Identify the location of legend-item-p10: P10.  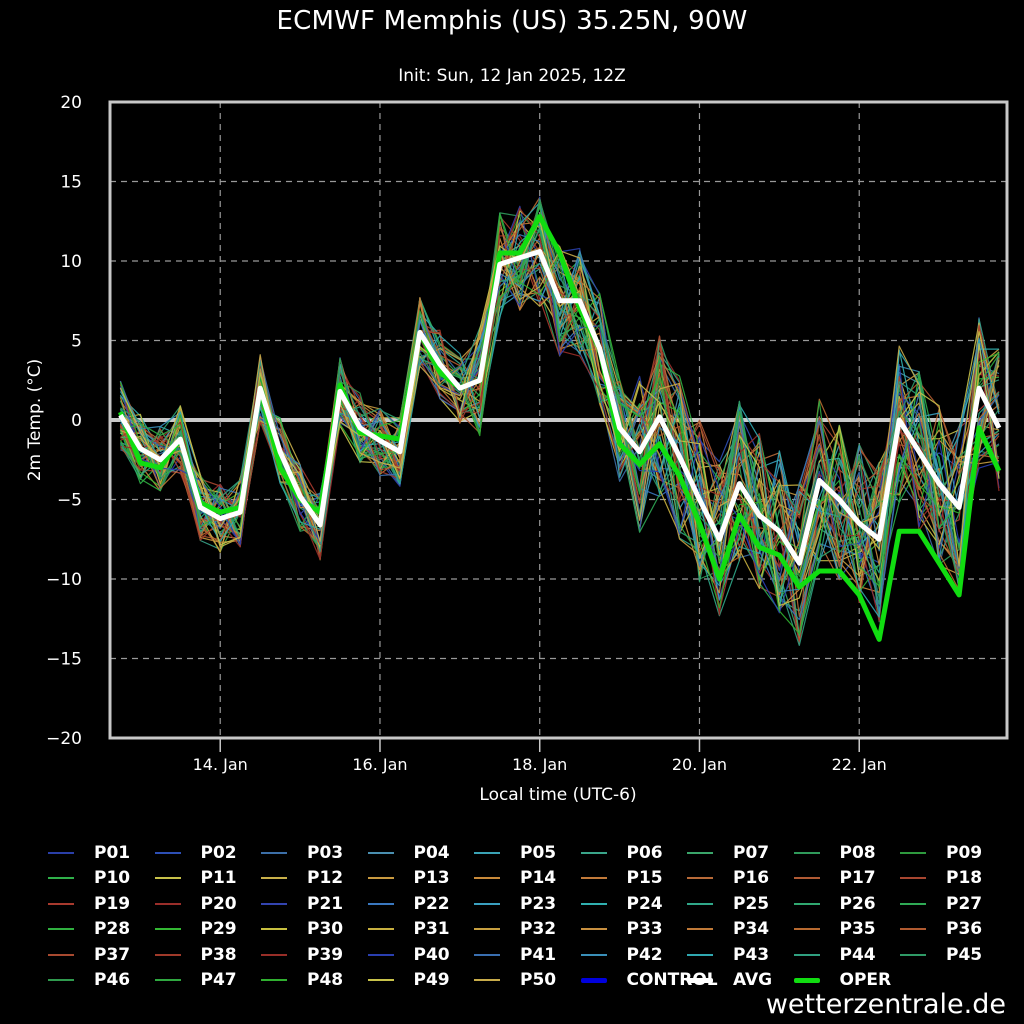
(89, 878).